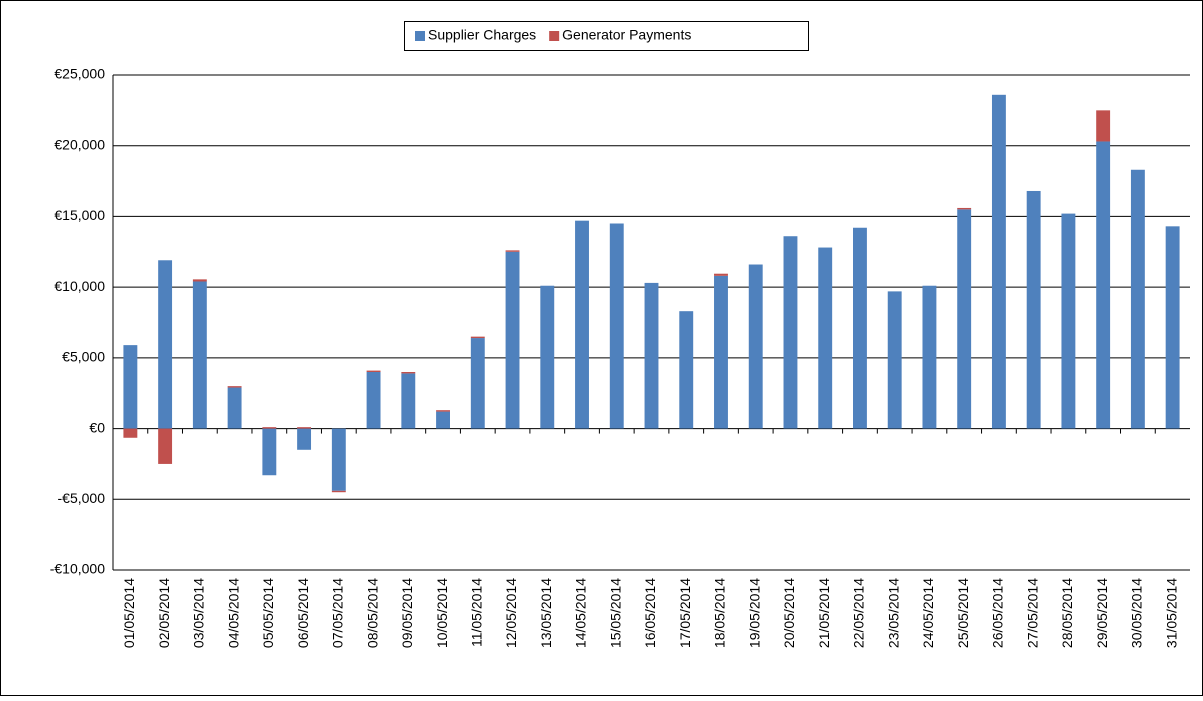 Image resolution: width=1203 pixels, height=701 pixels. Describe the element at coordinates (97, 427) in the screenshot. I see `y-tick-label: €0` at that location.